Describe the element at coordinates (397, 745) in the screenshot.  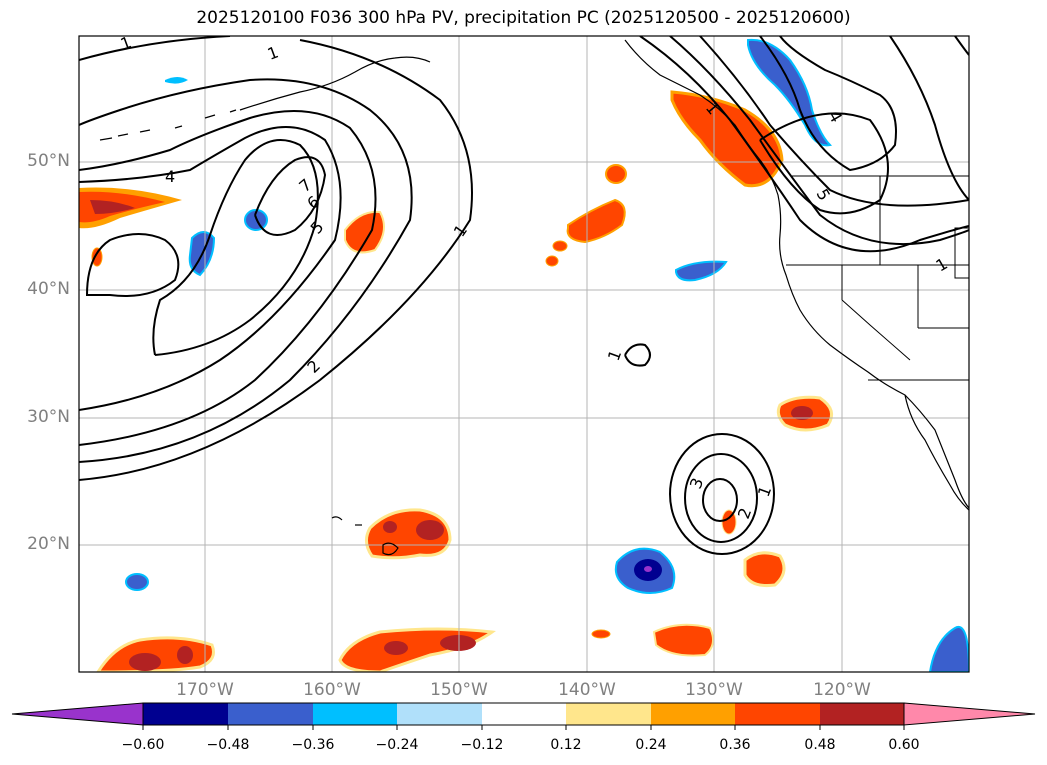
I see `colorbar-tick-label: −0.24` at that location.